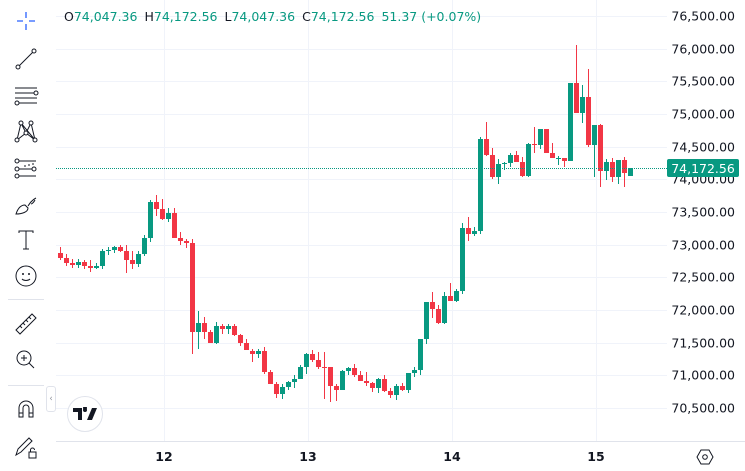  What do you see at coordinates (306, 16) in the screenshot?
I see `close-key: C` at bounding box center [306, 16].